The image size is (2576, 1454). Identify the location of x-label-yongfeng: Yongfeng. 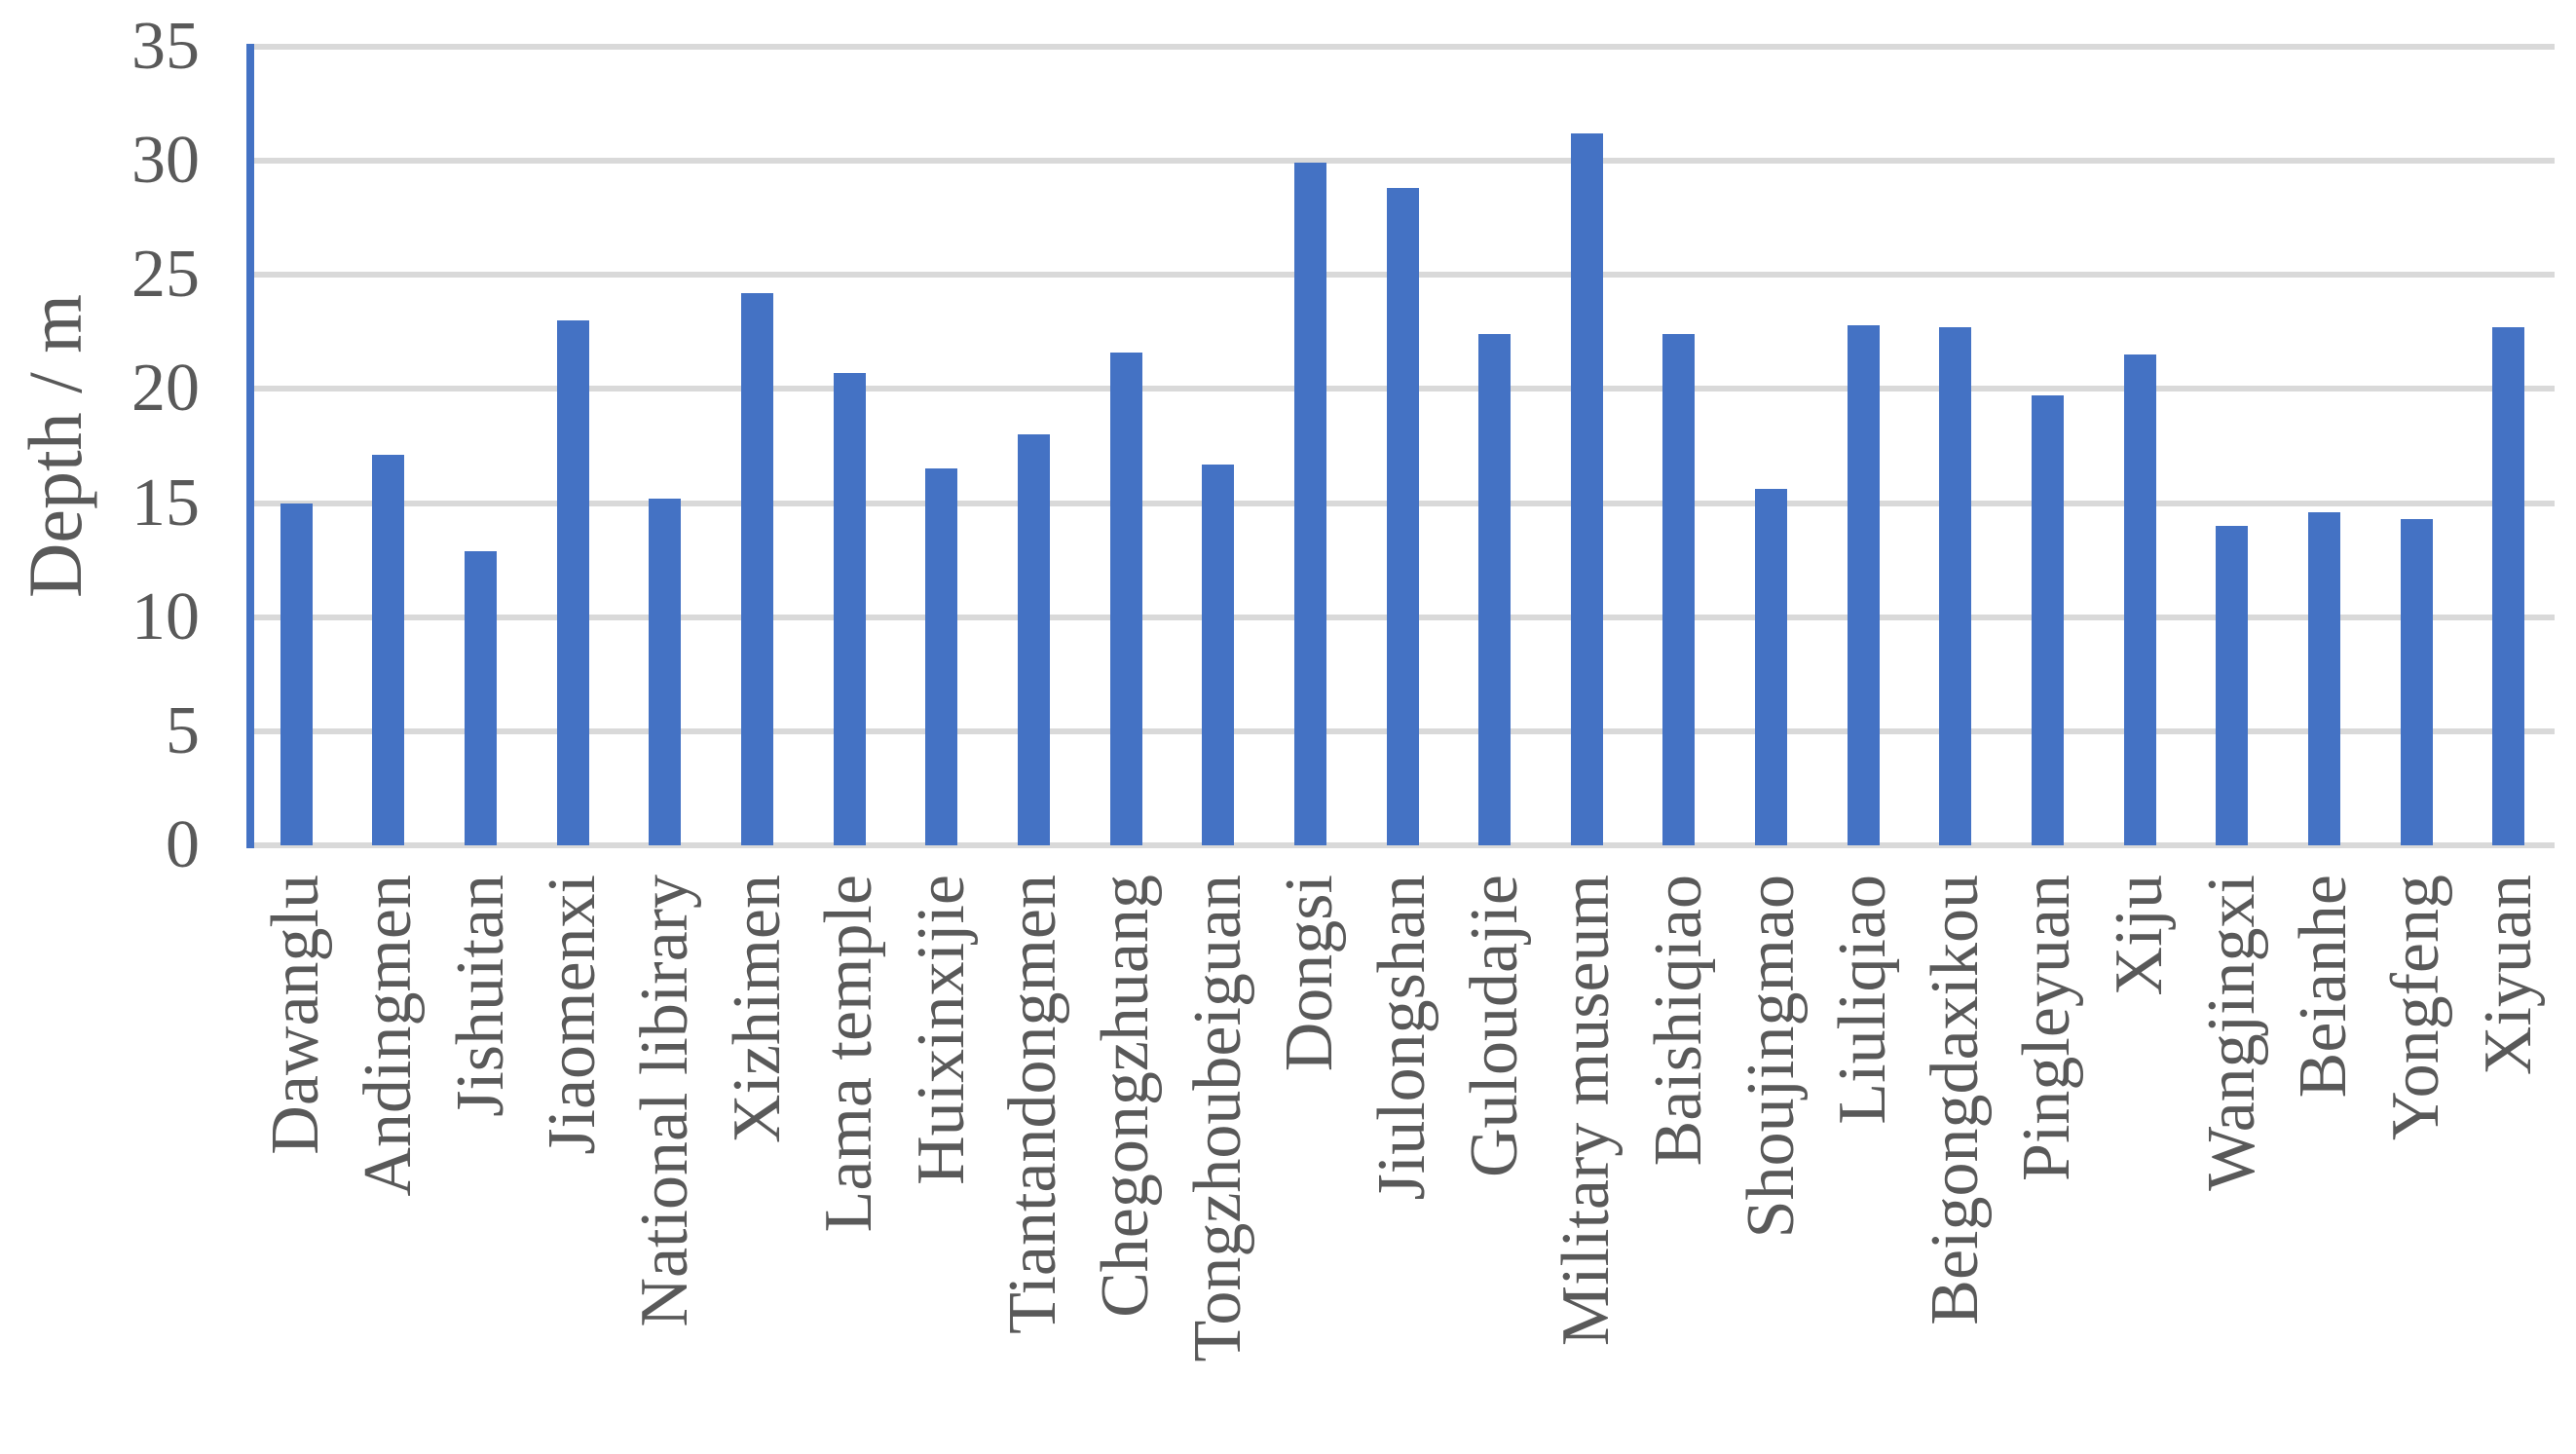
(2416, 1008).